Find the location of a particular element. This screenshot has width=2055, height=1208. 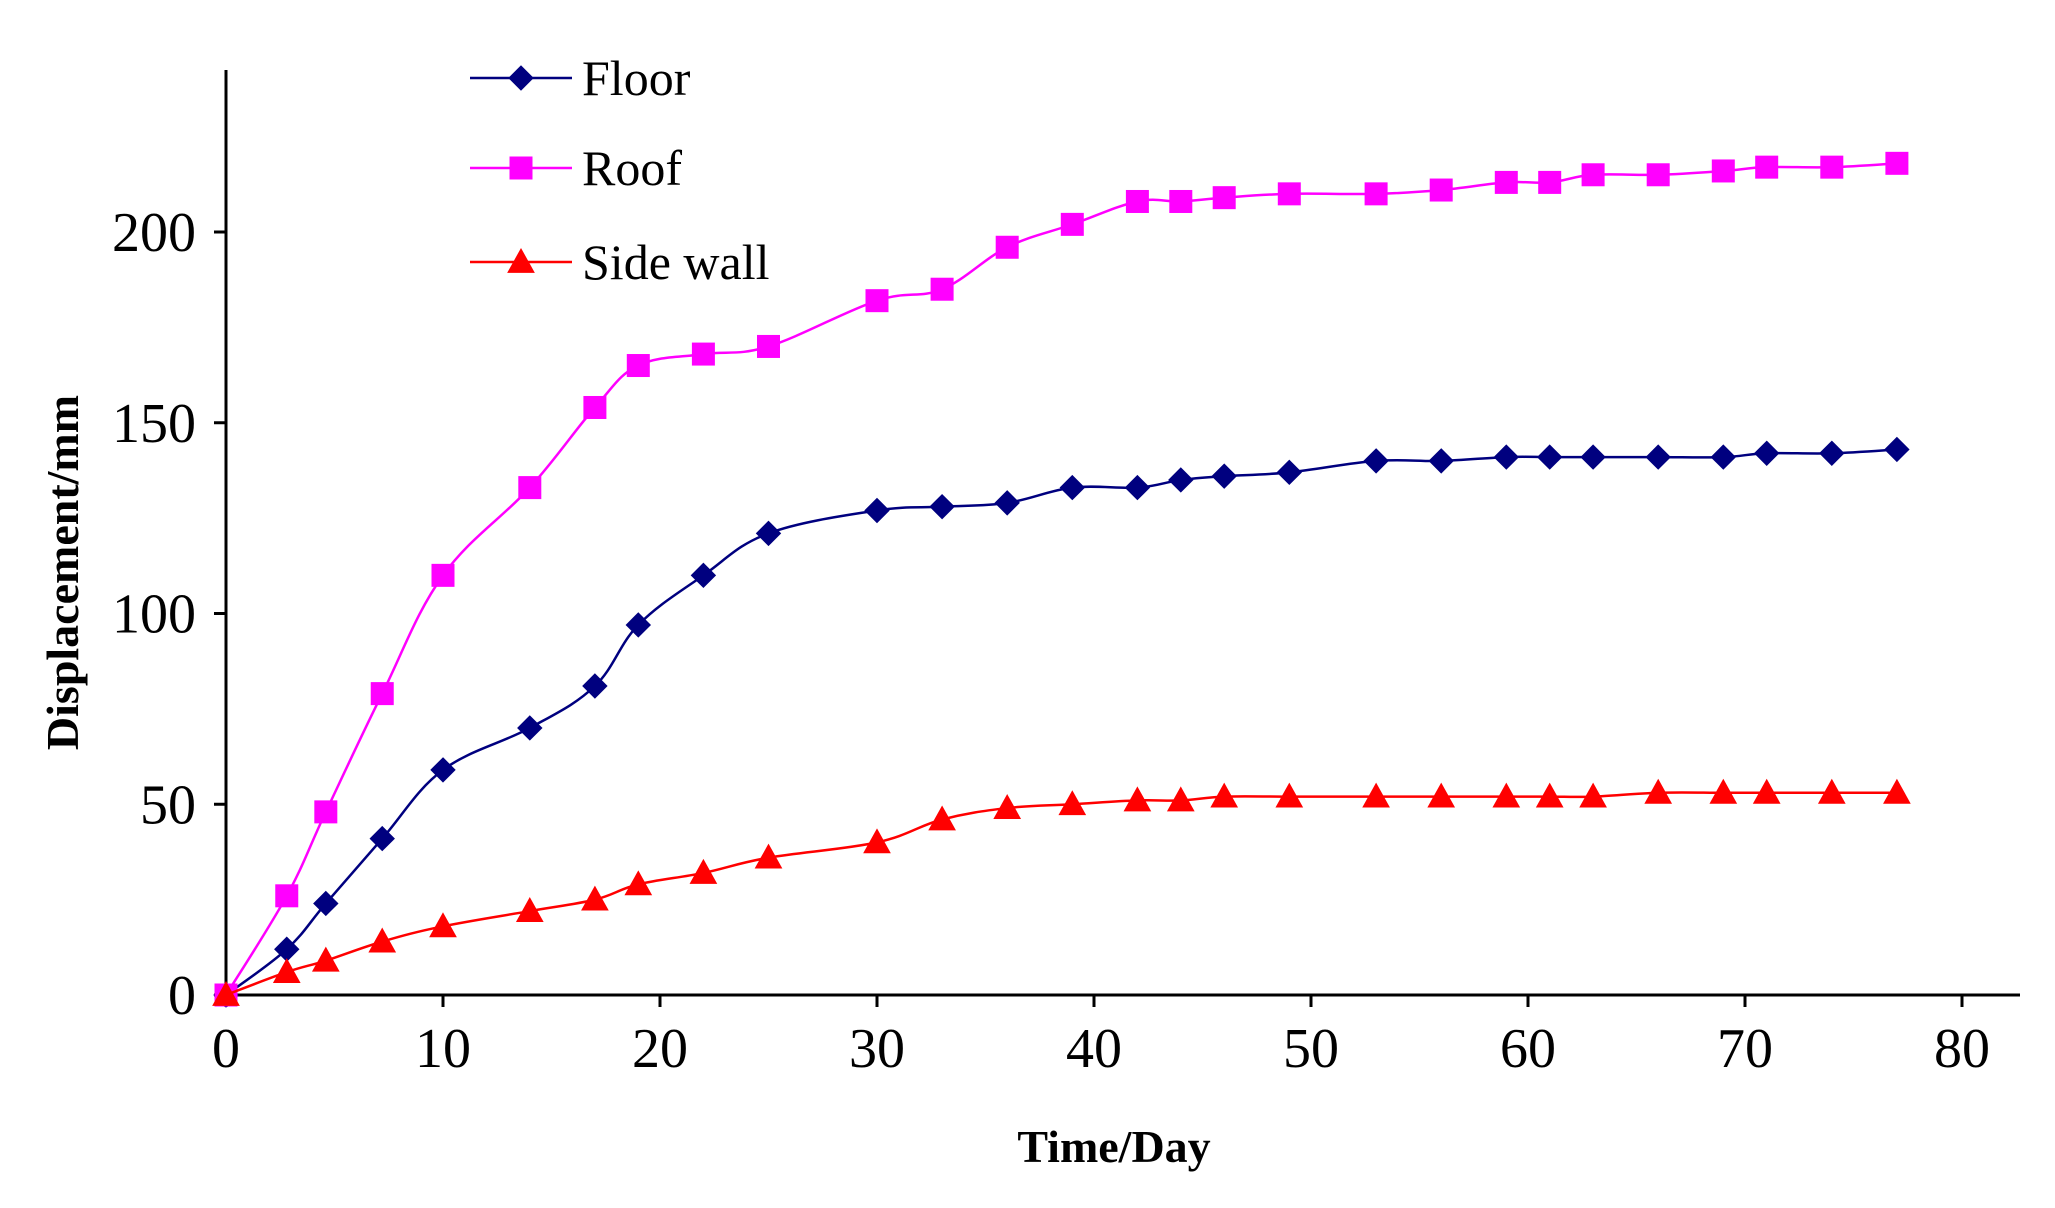

legend-marker-floor is located at coordinates (521, 78).